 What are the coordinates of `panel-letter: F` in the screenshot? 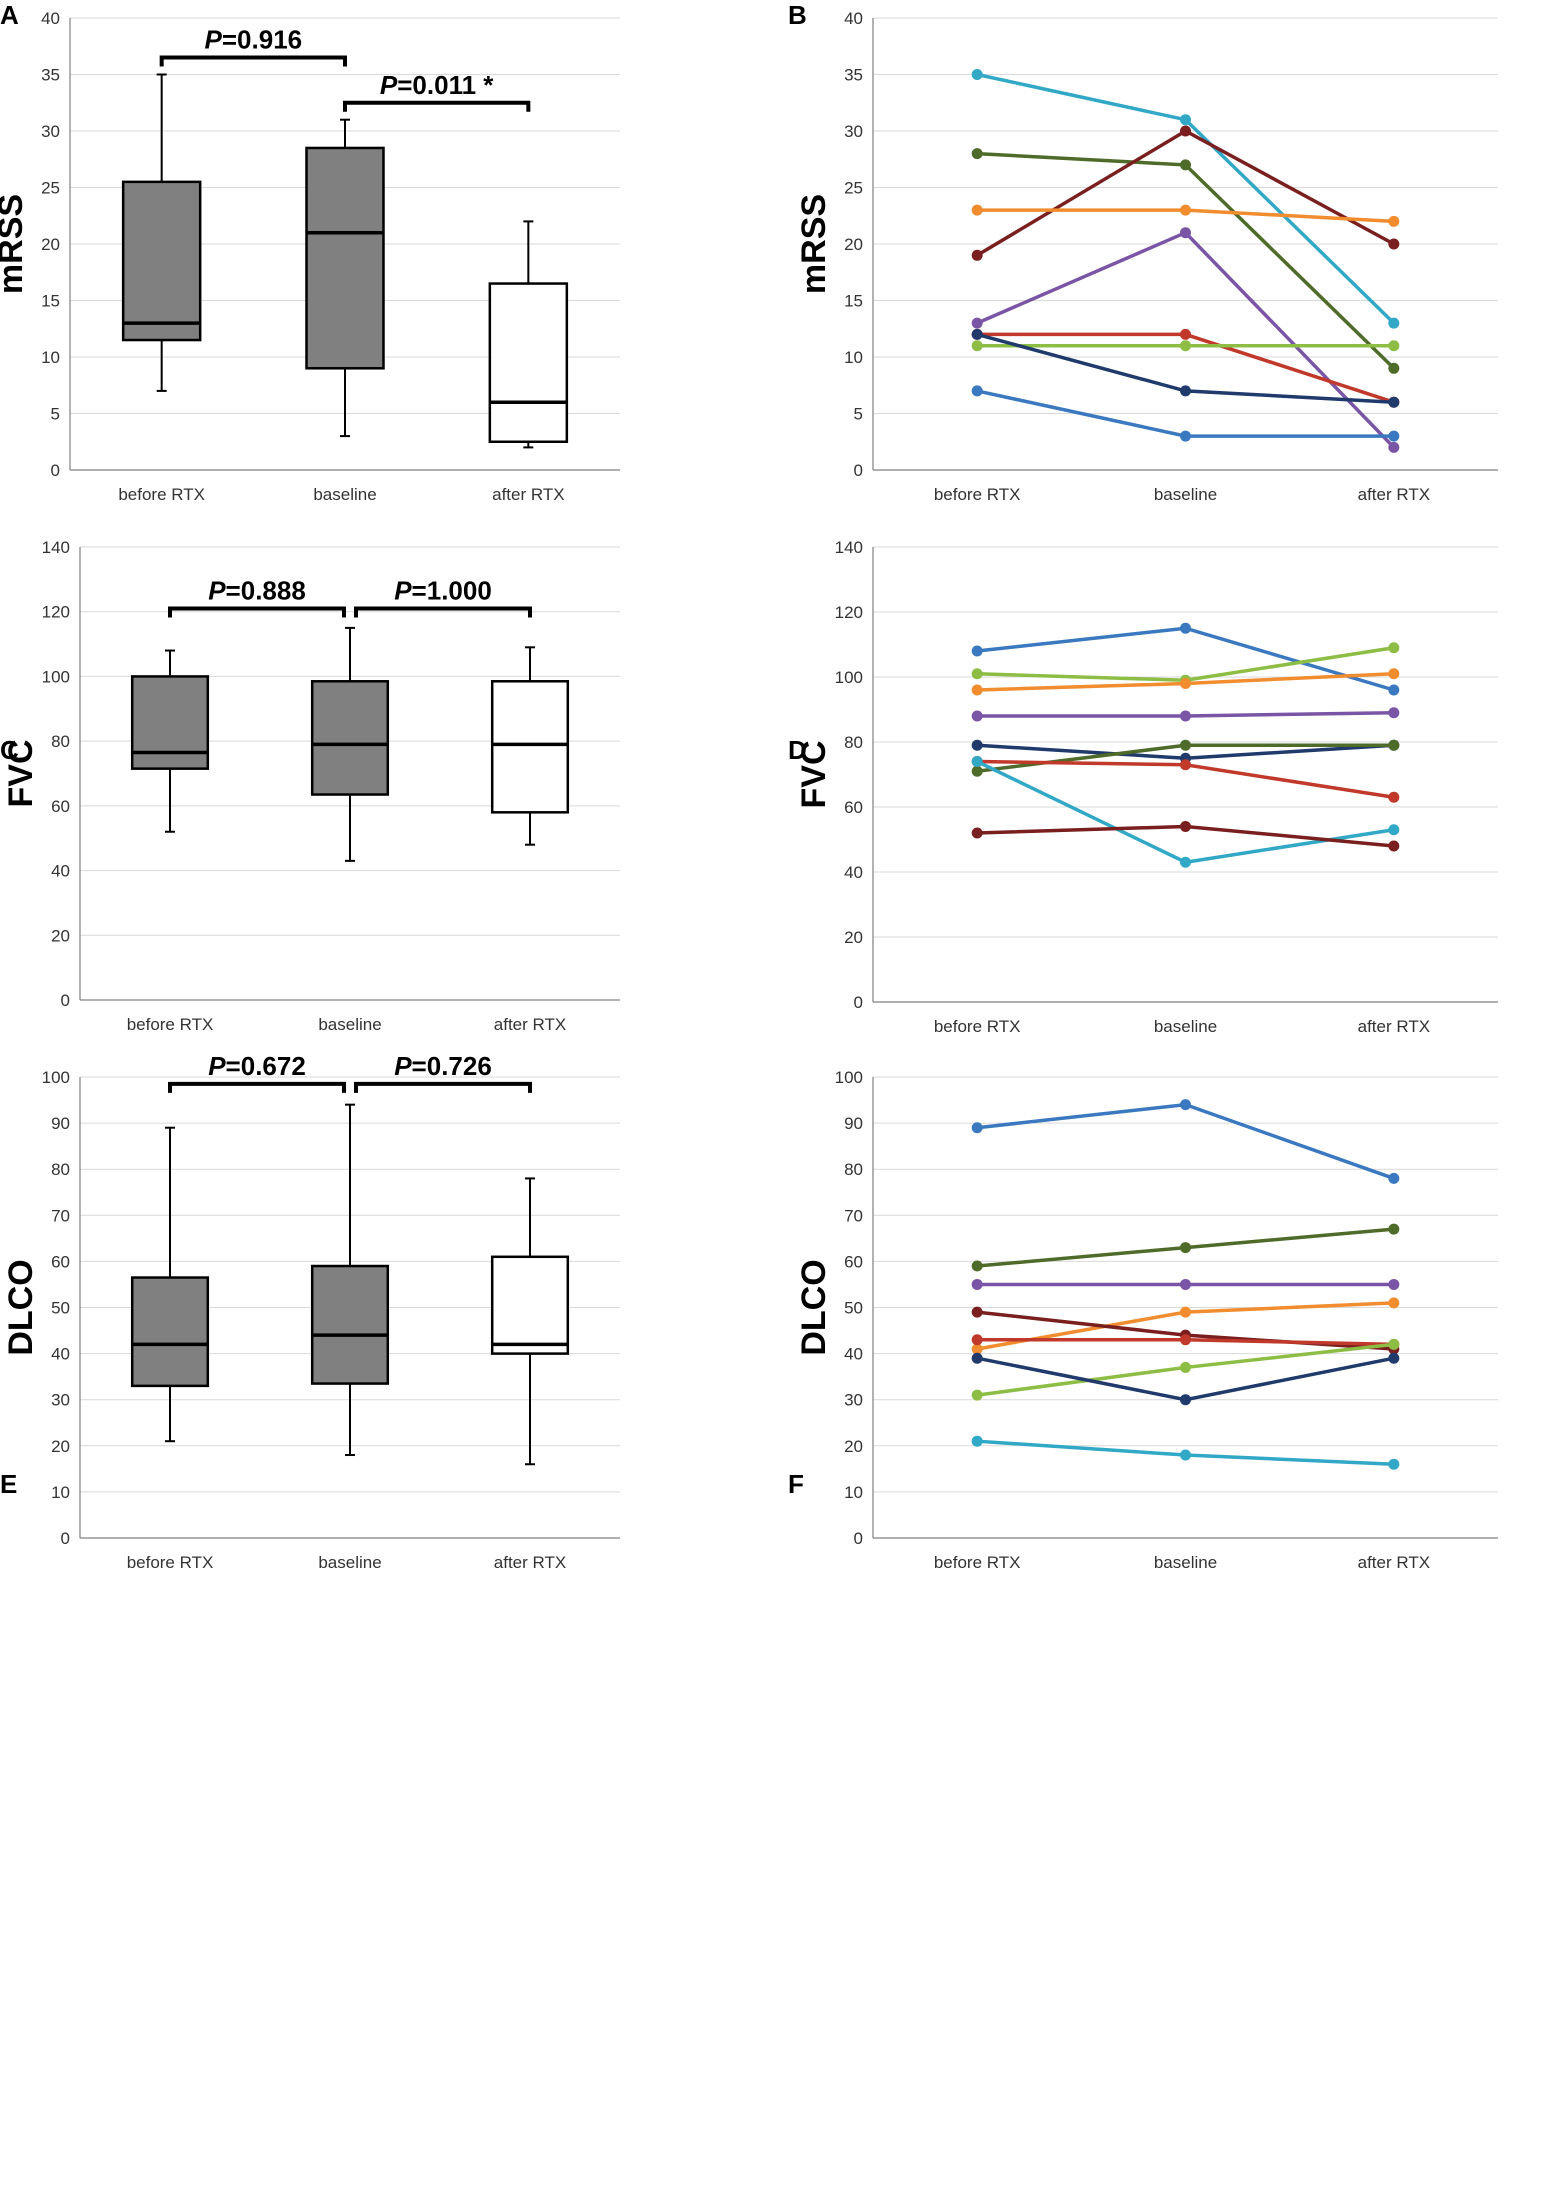 It's located at (796, 1484).